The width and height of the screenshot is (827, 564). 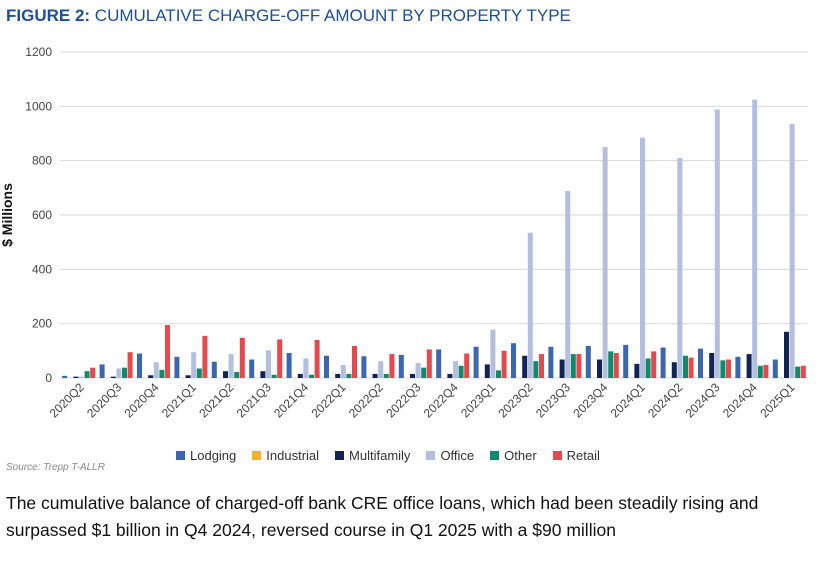 What do you see at coordinates (590, 400) in the screenshot?
I see `x-tick-label: 2023Q4` at bounding box center [590, 400].